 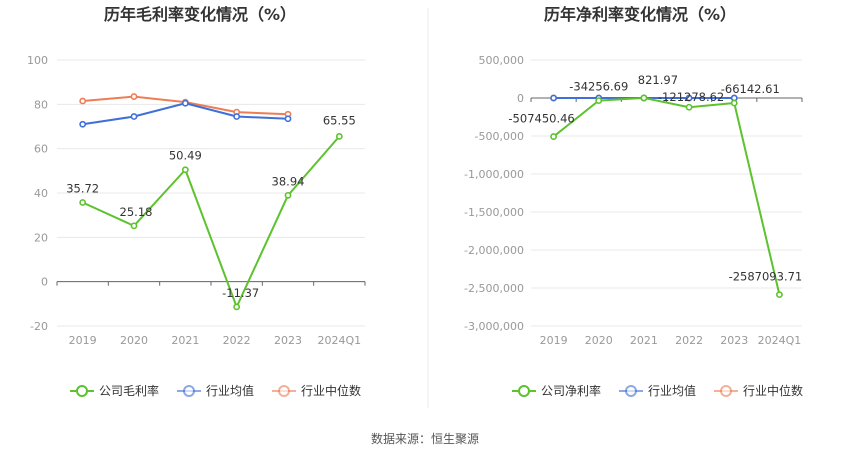 What do you see at coordinates (41, 237) in the screenshot?
I see `y-tick-label: 20` at bounding box center [41, 237].